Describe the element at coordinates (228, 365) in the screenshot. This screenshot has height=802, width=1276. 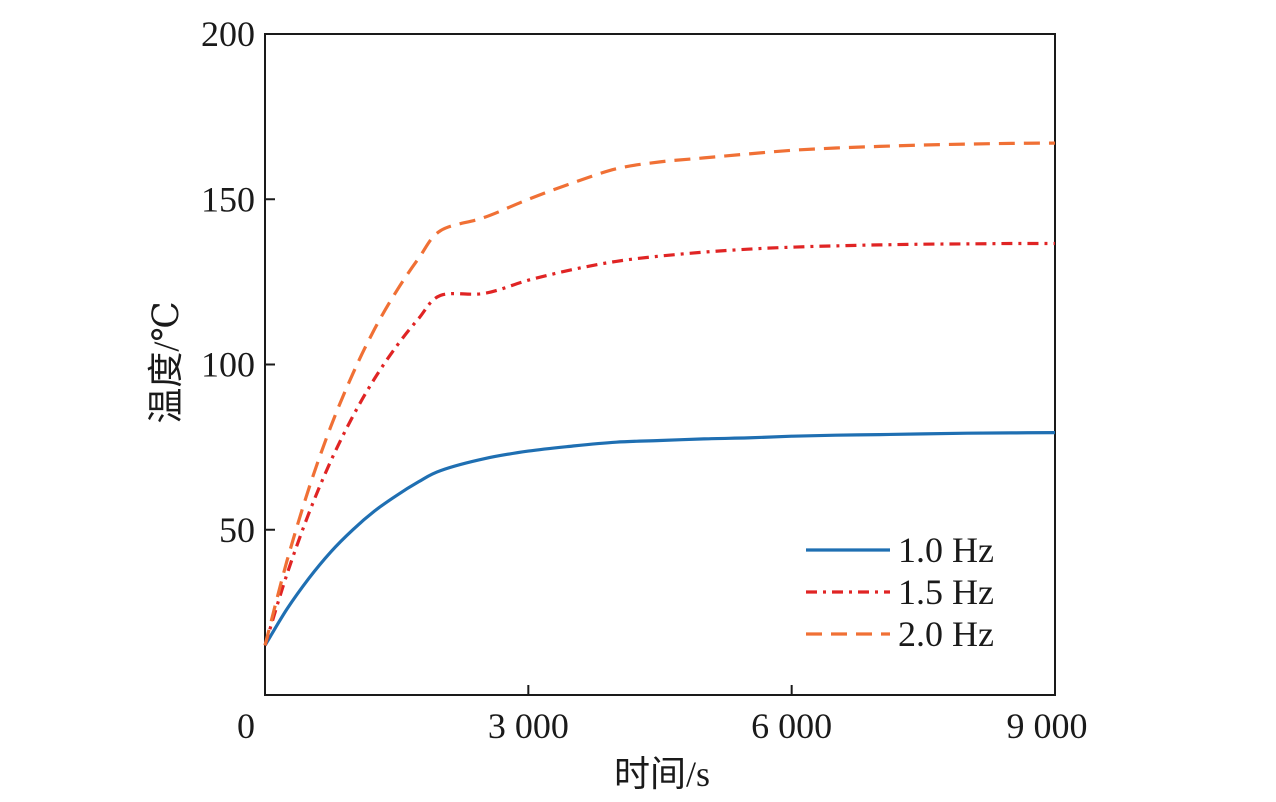
I see `y-tick-label: 100` at that location.